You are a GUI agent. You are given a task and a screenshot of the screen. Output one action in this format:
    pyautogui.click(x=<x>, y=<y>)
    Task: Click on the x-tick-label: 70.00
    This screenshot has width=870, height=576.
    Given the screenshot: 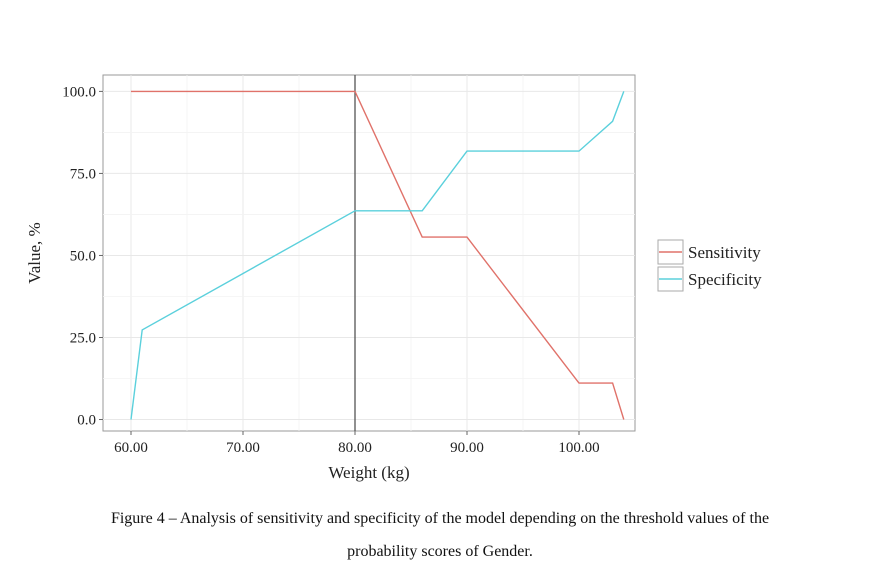 What is the action you would take?
    pyautogui.click(x=243, y=448)
    